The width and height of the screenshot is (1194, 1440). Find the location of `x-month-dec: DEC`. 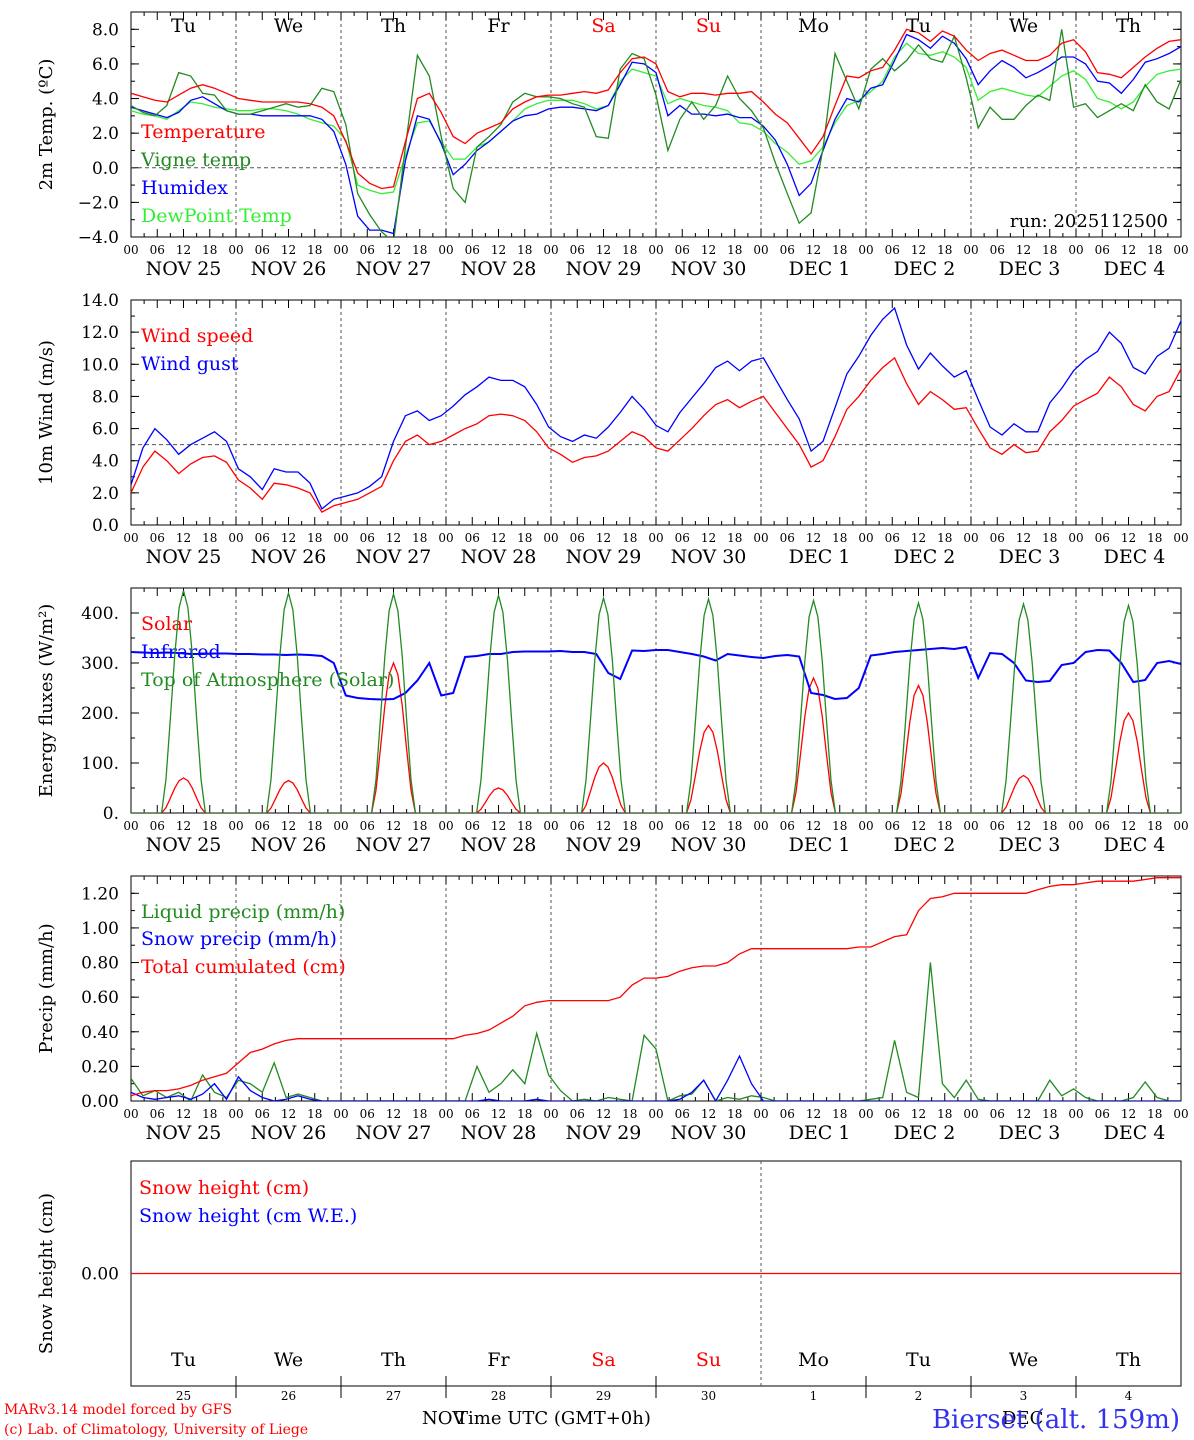

x-month-dec: DEC is located at coordinates (1022, 1418).